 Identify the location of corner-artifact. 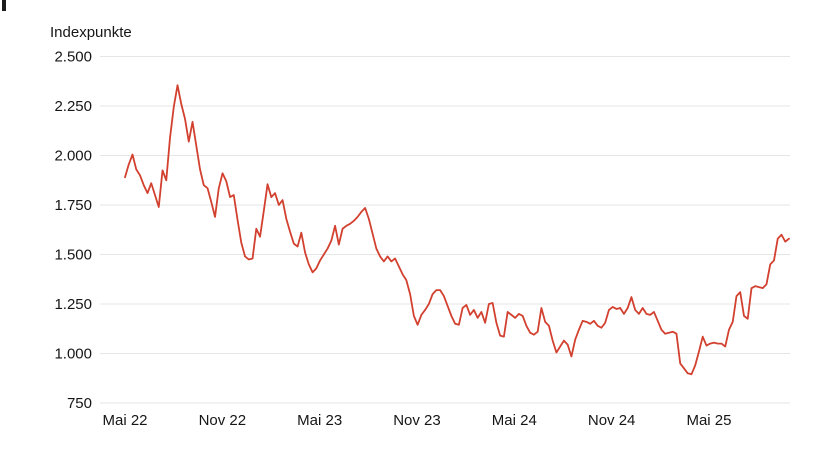
(4, 5).